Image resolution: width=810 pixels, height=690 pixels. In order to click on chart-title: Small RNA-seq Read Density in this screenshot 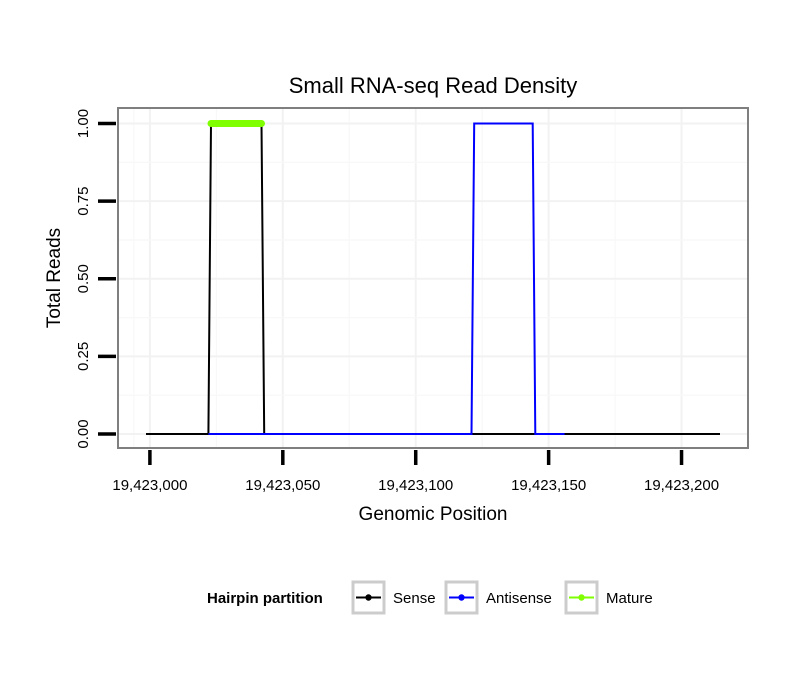, I will do `click(433, 85)`.